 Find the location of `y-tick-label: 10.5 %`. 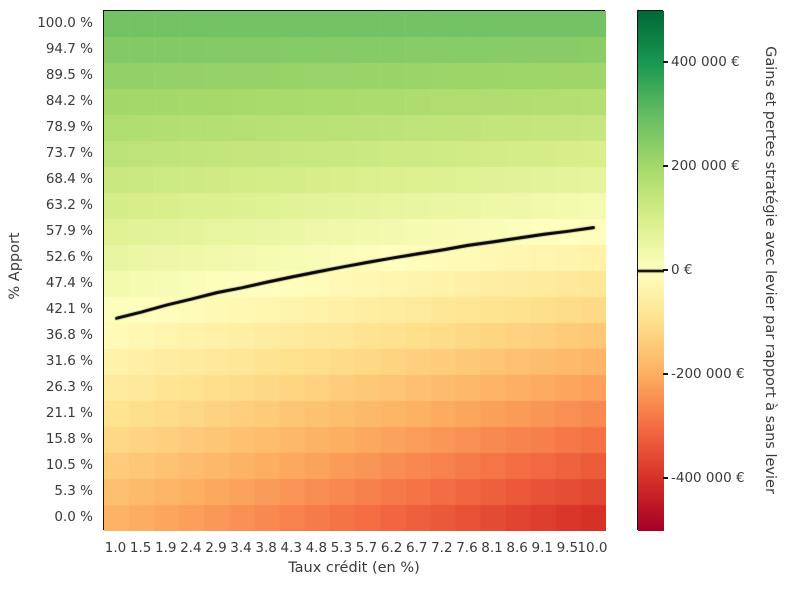

y-tick-label: 10.5 % is located at coordinates (69, 465).